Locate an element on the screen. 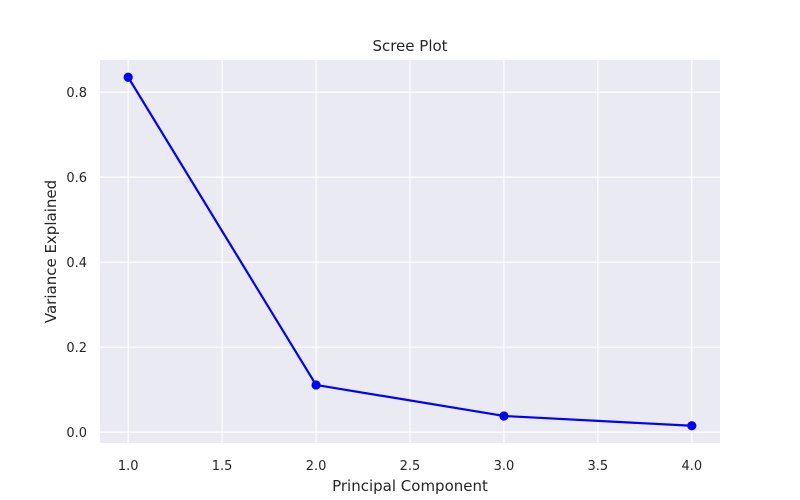  x-axis-label: Principal Component is located at coordinates (410, 486).